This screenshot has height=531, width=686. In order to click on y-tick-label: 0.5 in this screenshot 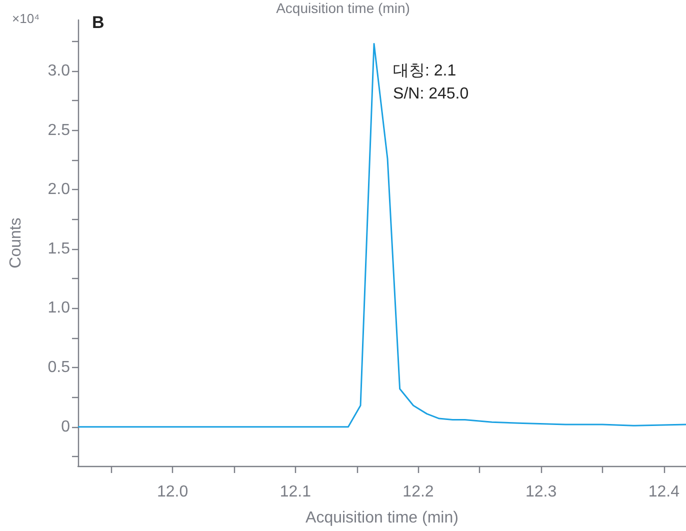, I will do `click(59, 367)`.